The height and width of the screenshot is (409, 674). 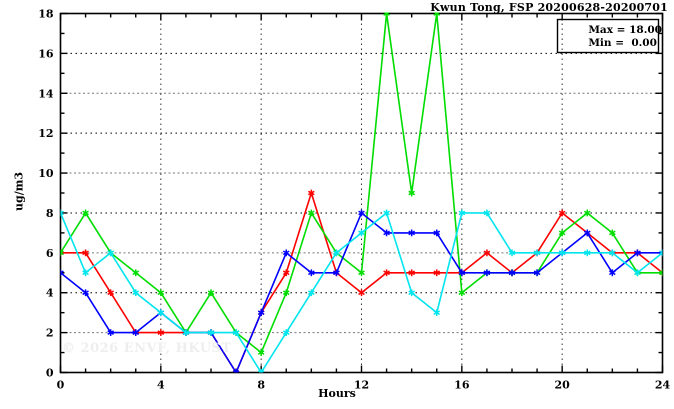 What do you see at coordinates (261, 385) in the screenshot?
I see `x-tick-label: 8` at bounding box center [261, 385].